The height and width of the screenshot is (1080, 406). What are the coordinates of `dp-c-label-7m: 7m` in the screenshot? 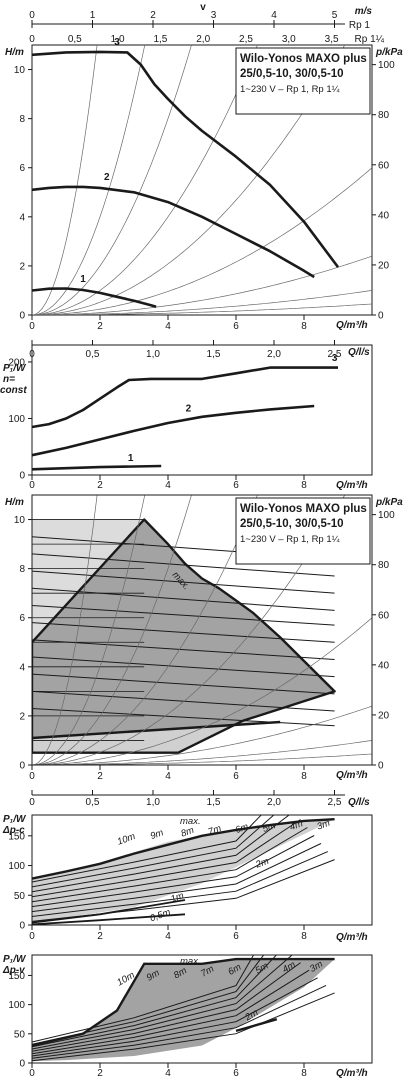 It's located at (215, 830).